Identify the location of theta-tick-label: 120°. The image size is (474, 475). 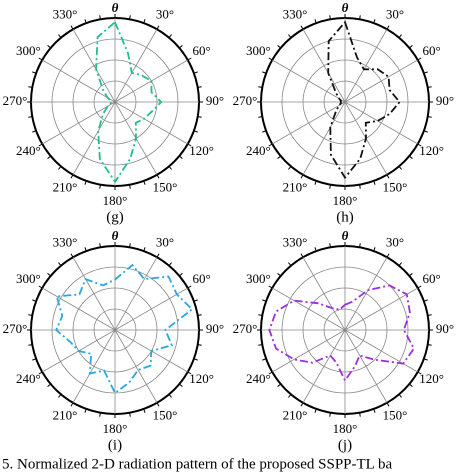
(431, 150).